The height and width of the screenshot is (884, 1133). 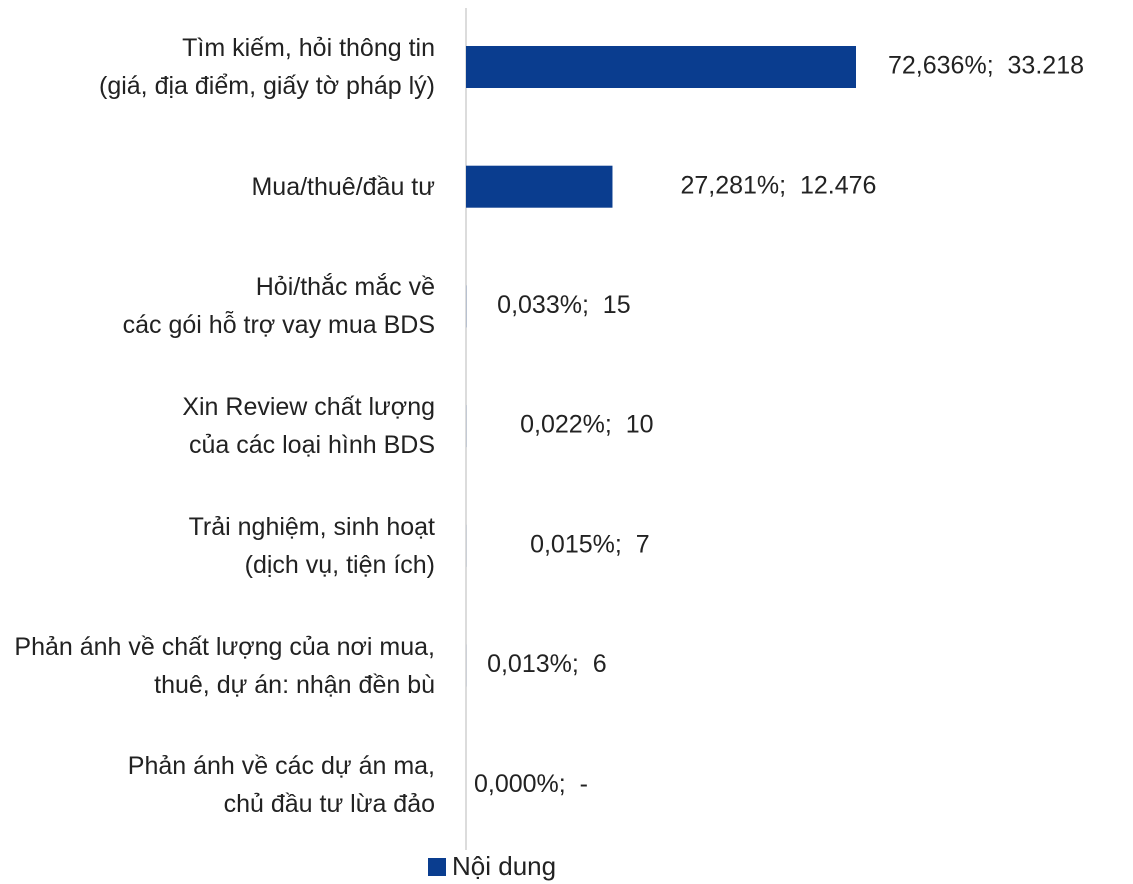 What do you see at coordinates (531, 784) in the screenshot?
I see `value-label: 0,000%; -` at bounding box center [531, 784].